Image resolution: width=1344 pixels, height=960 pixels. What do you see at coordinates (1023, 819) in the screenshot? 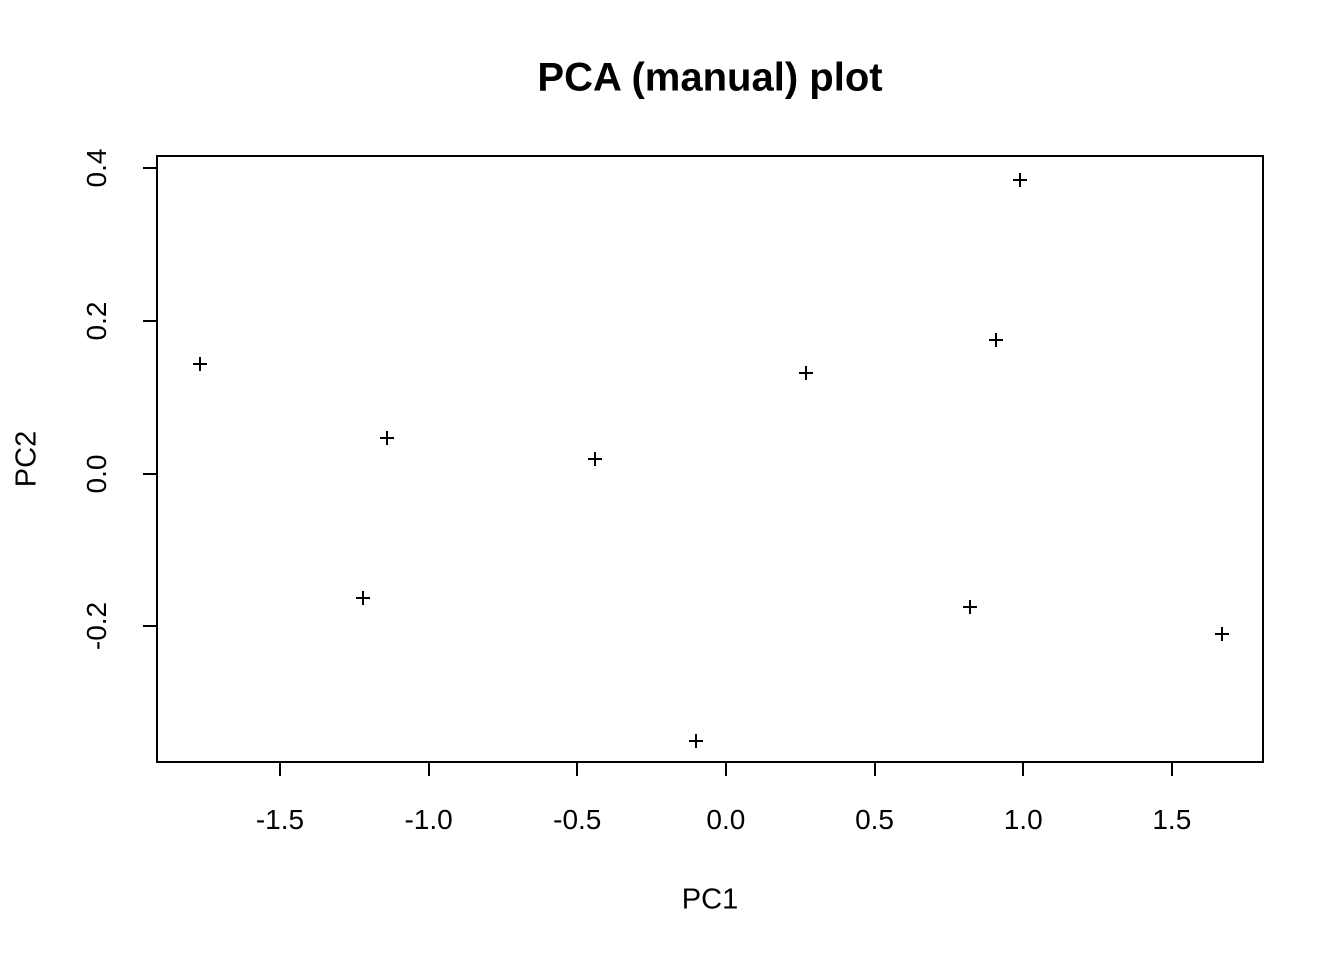
I see `x-tick-label: 1.0` at bounding box center [1023, 819].